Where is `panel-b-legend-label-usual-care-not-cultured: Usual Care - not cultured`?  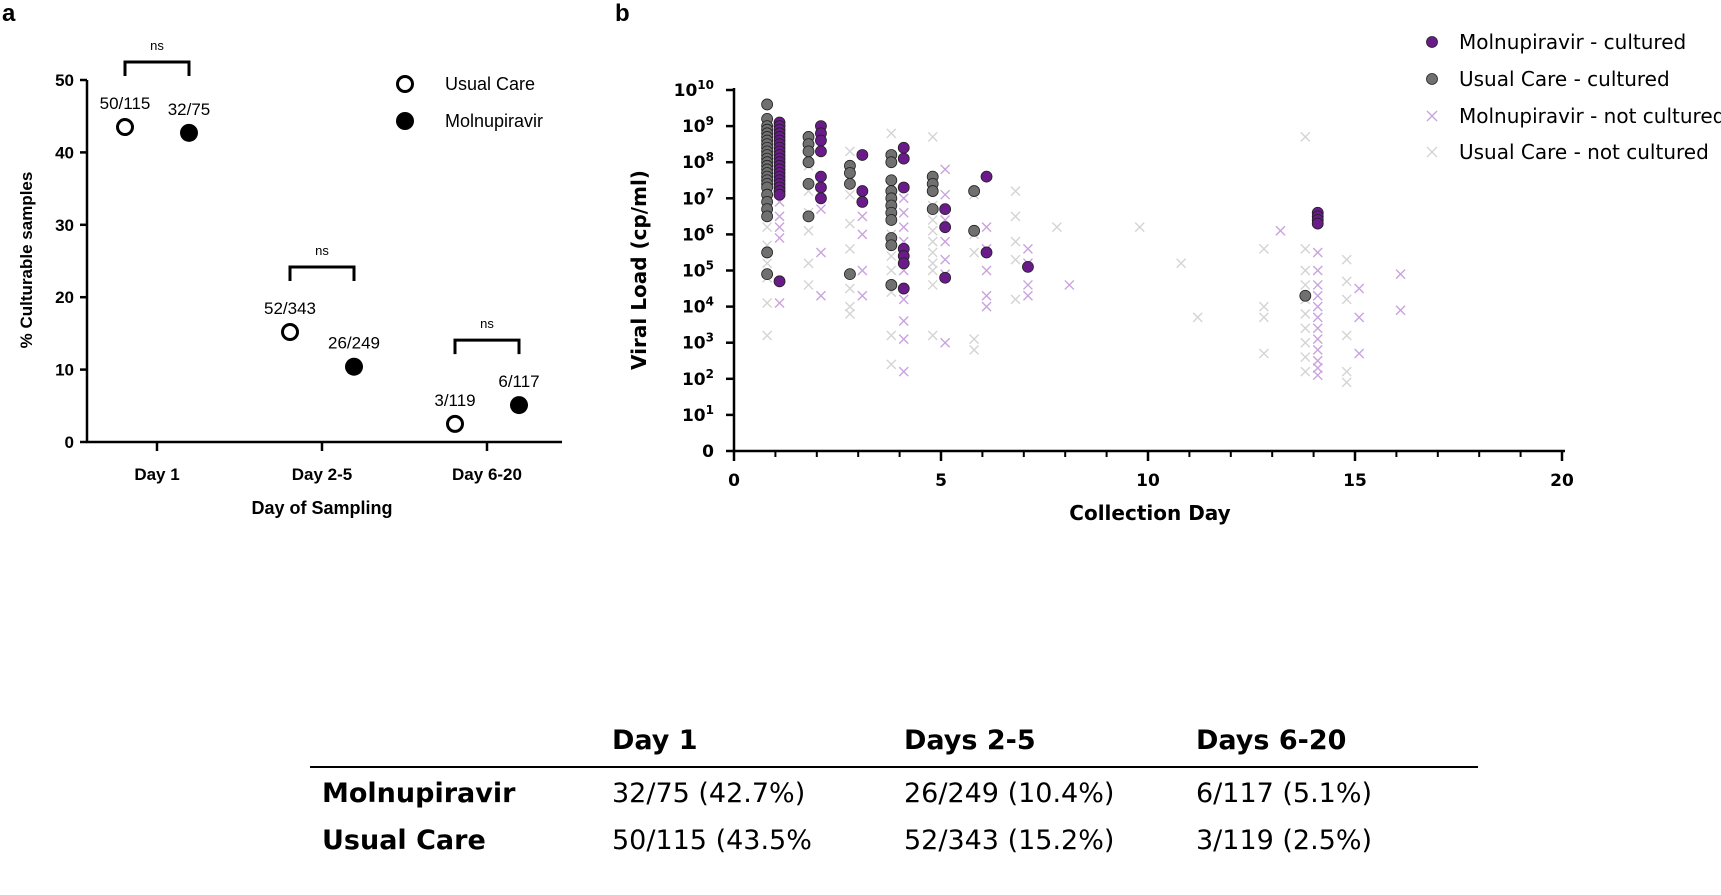
panel-b-legend-label-usual-care-not-cultured: Usual Care - not cultured is located at coordinates (1584, 152).